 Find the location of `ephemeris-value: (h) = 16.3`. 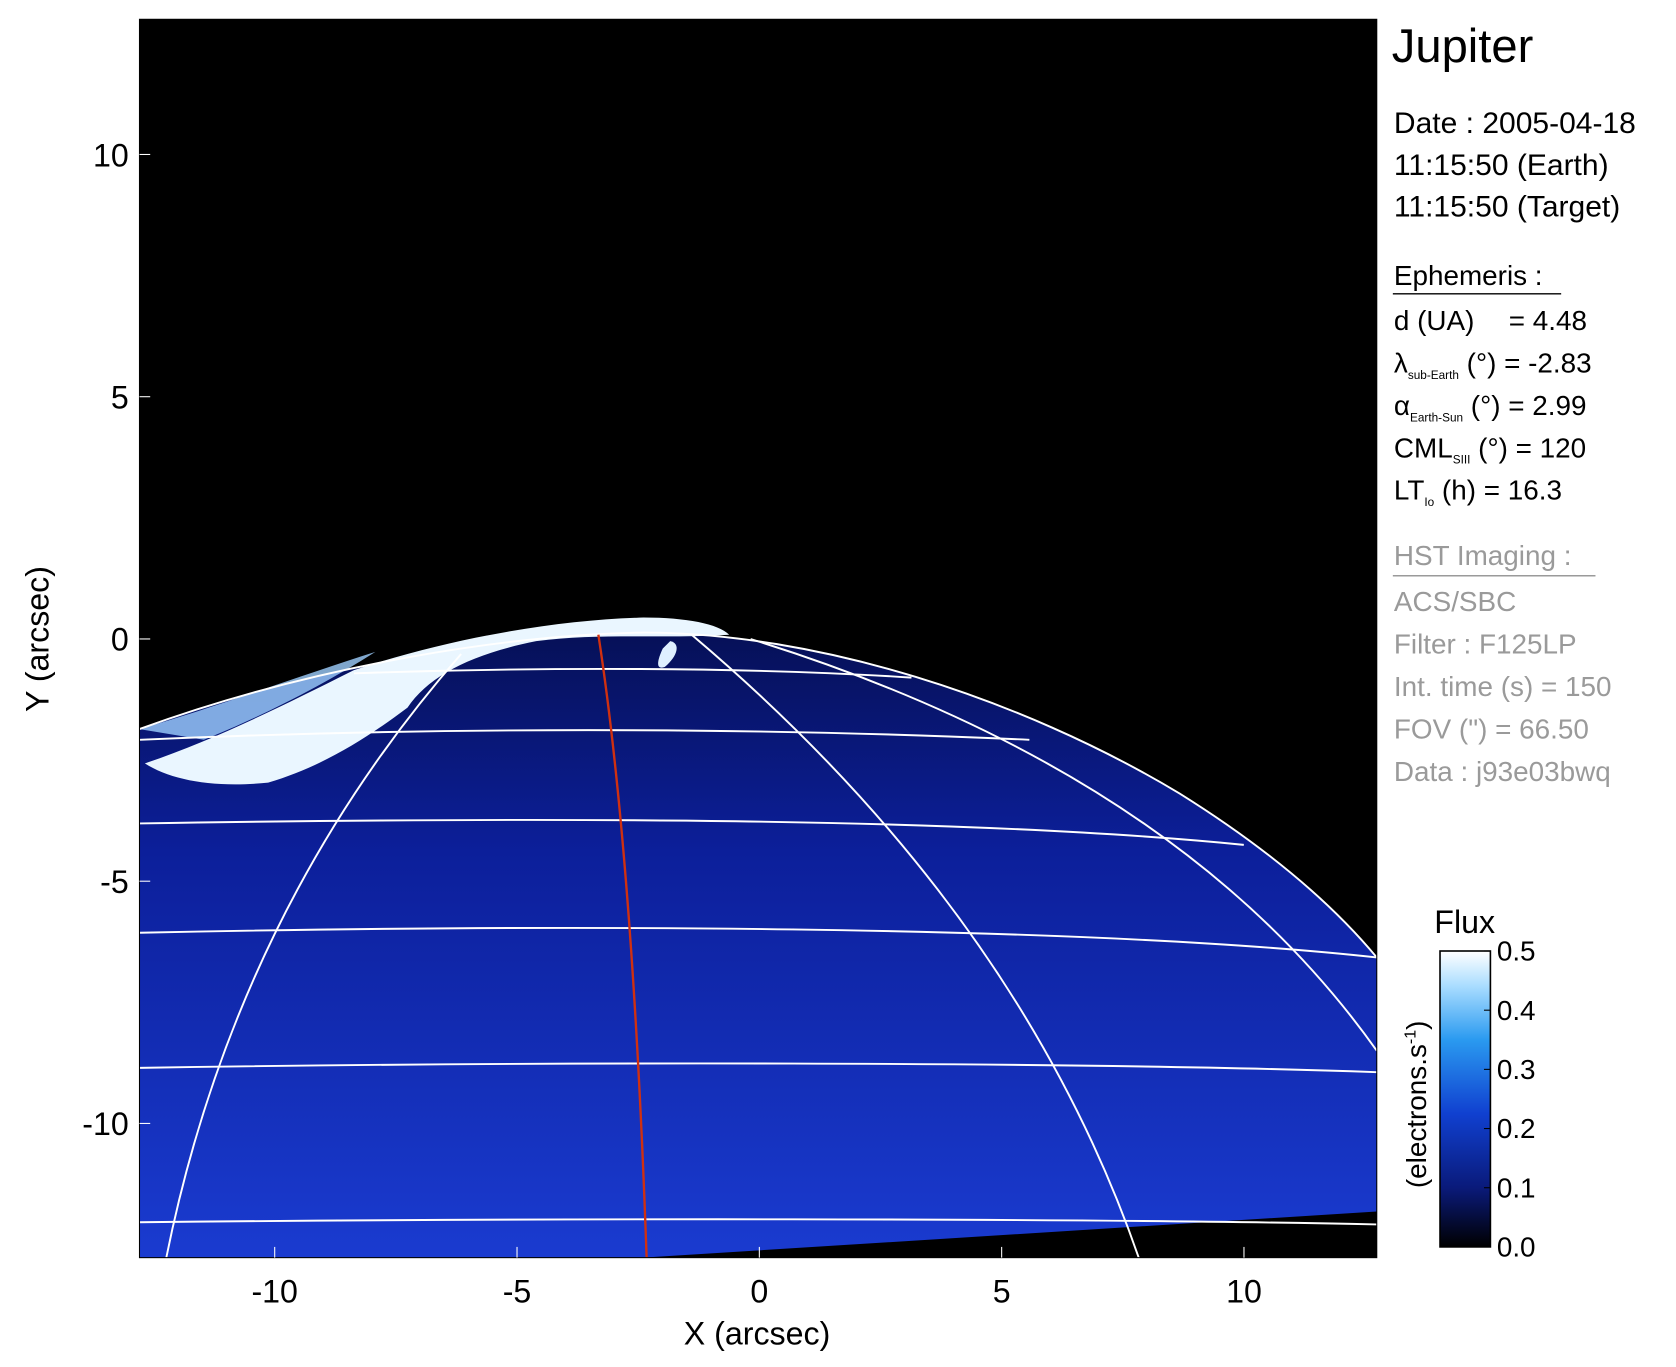

ephemeris-value: (h) = 16.3 is located at coordinates (1498, 490).